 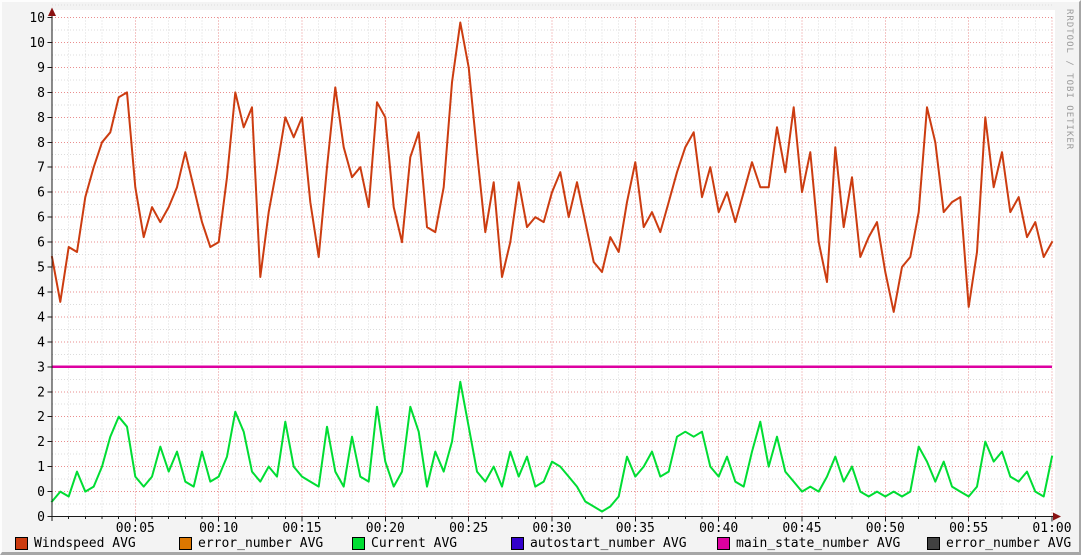 What do you see at coordinates (968, 528) in the screenshot?
I see `x-tick-label: 00:55` at bounding box center [968, 528].